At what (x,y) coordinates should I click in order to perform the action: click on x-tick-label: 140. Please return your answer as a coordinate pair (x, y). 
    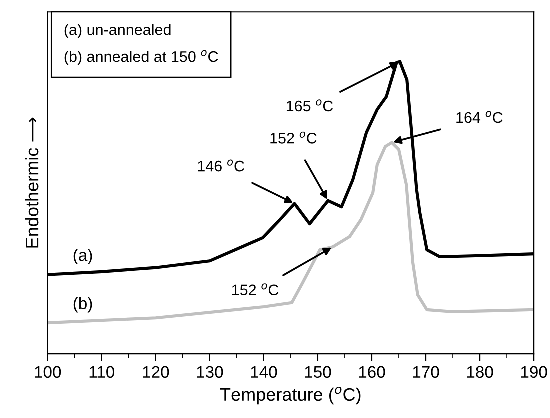
    Looking at the image, I should click on (264, 372).